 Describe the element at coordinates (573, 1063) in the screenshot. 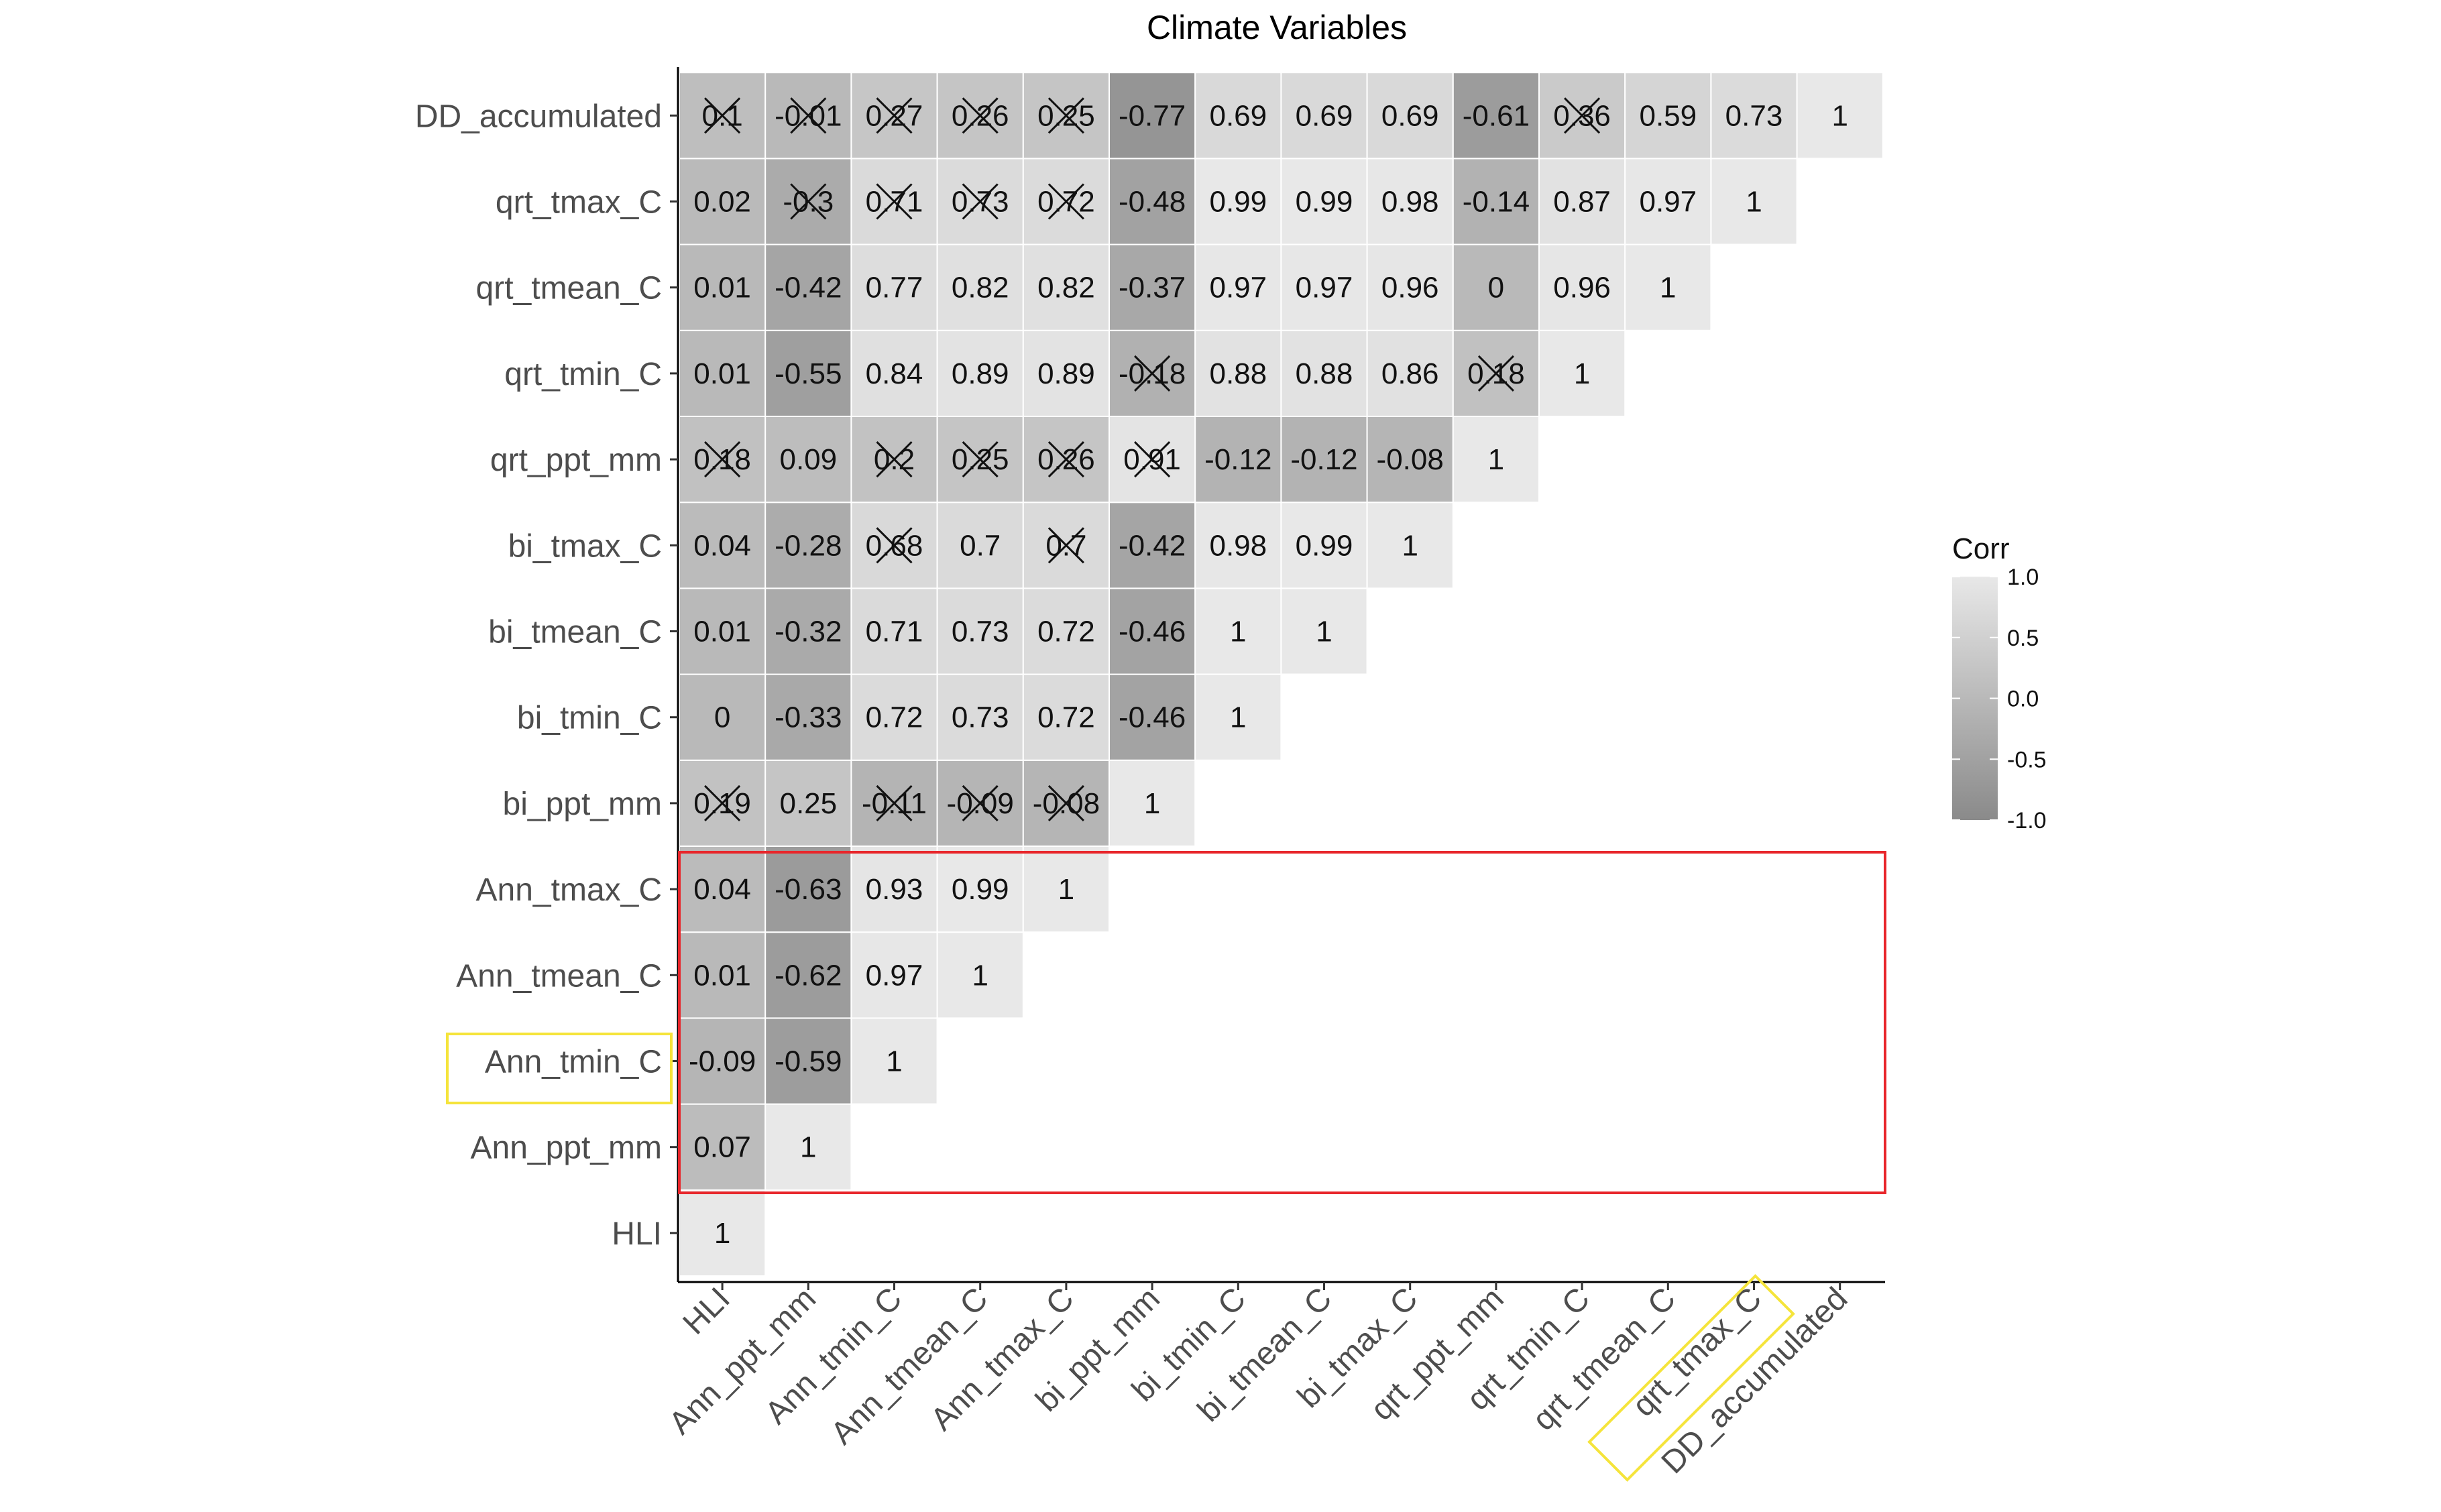

I see `y-tick-label: Ann_tmin_C` at that location.